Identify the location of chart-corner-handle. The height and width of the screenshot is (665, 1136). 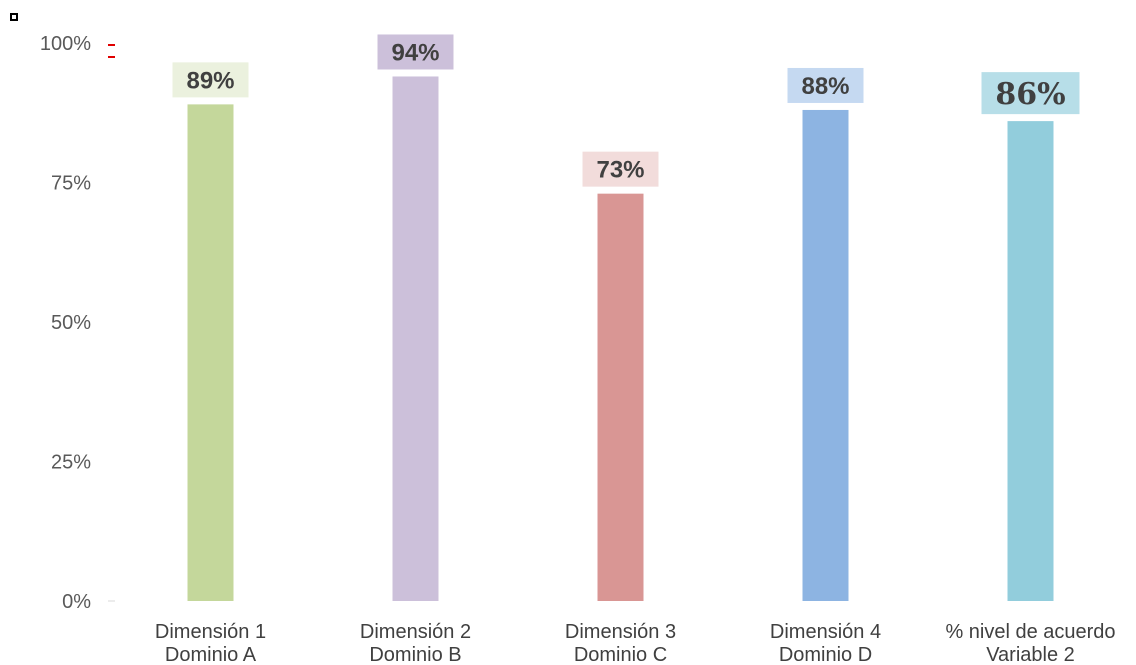
(14, 17).